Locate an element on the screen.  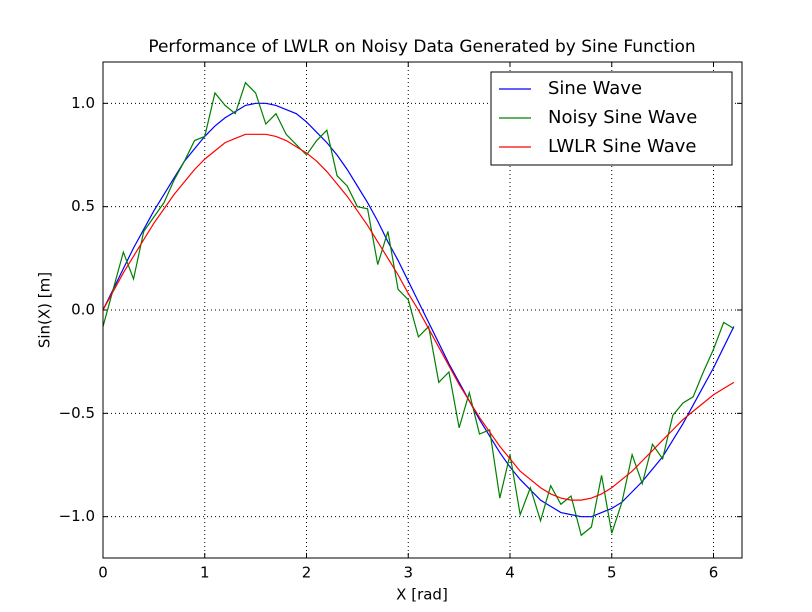
y-tick-label: −1.0 is located at coordinates (77, 516).